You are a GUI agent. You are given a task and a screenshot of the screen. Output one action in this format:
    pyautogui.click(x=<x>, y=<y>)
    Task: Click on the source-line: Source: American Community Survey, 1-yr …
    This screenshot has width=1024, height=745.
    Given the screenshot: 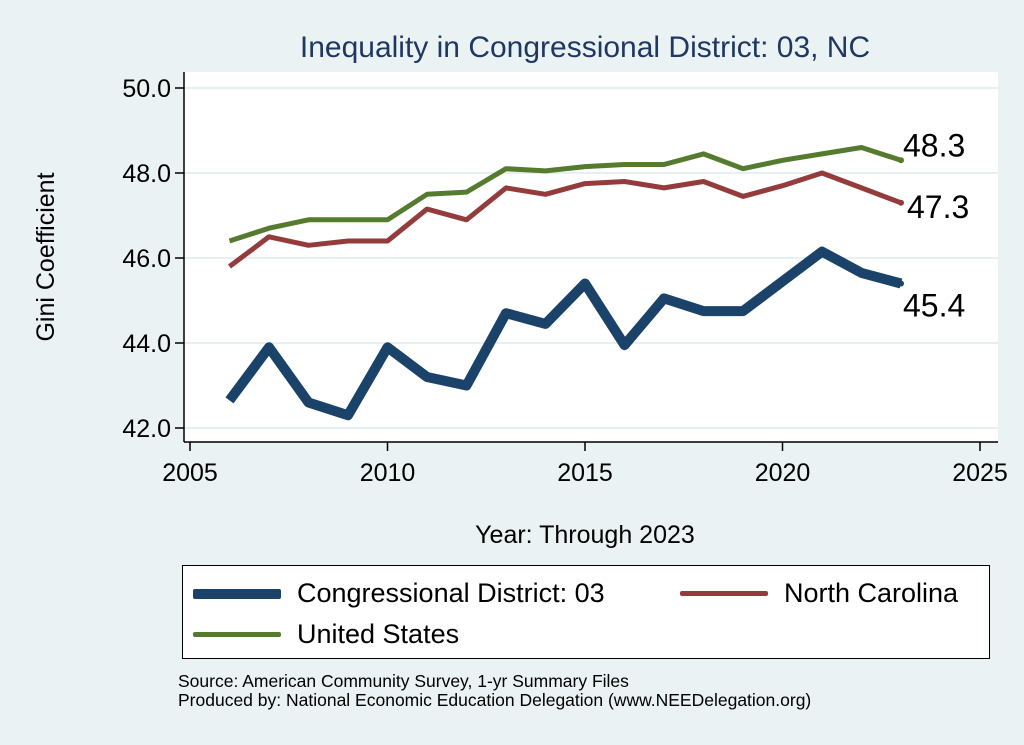 What is the action you would take?
    pyautogui.click(x=403, y=681)
    